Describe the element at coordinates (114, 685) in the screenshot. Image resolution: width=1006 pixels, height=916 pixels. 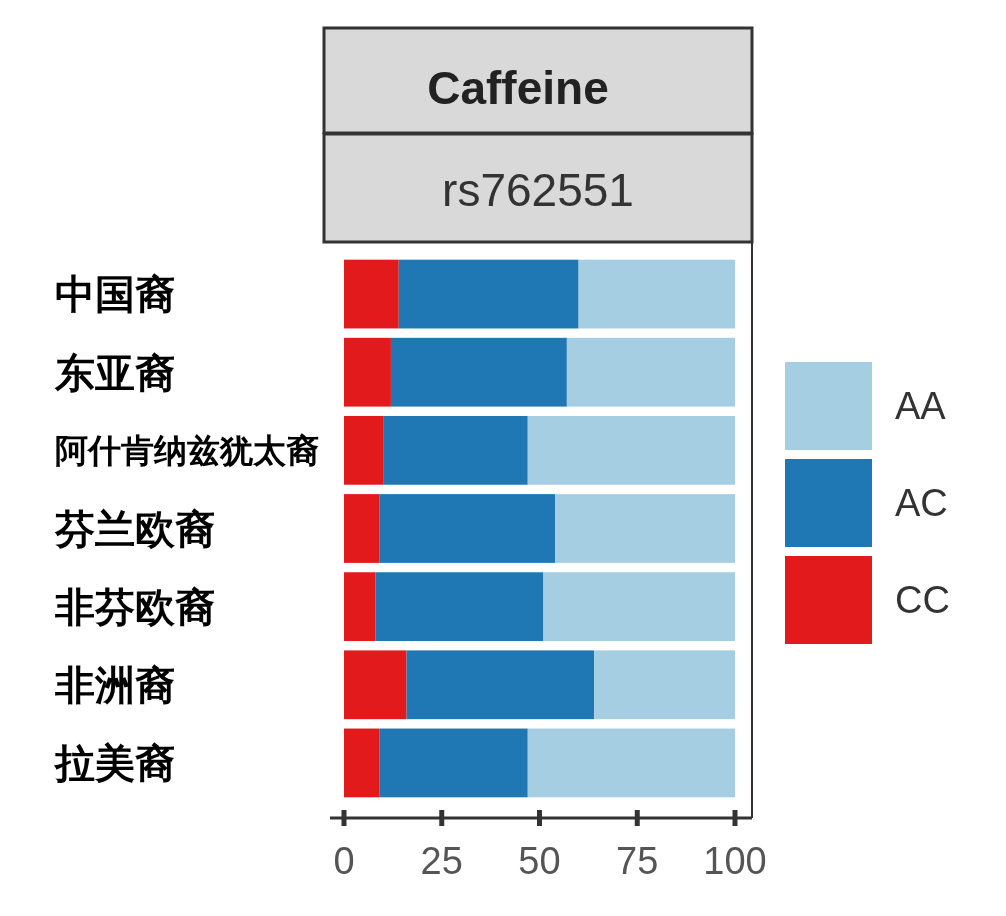
I see `y-tick-label: 非洲裔` at that location.